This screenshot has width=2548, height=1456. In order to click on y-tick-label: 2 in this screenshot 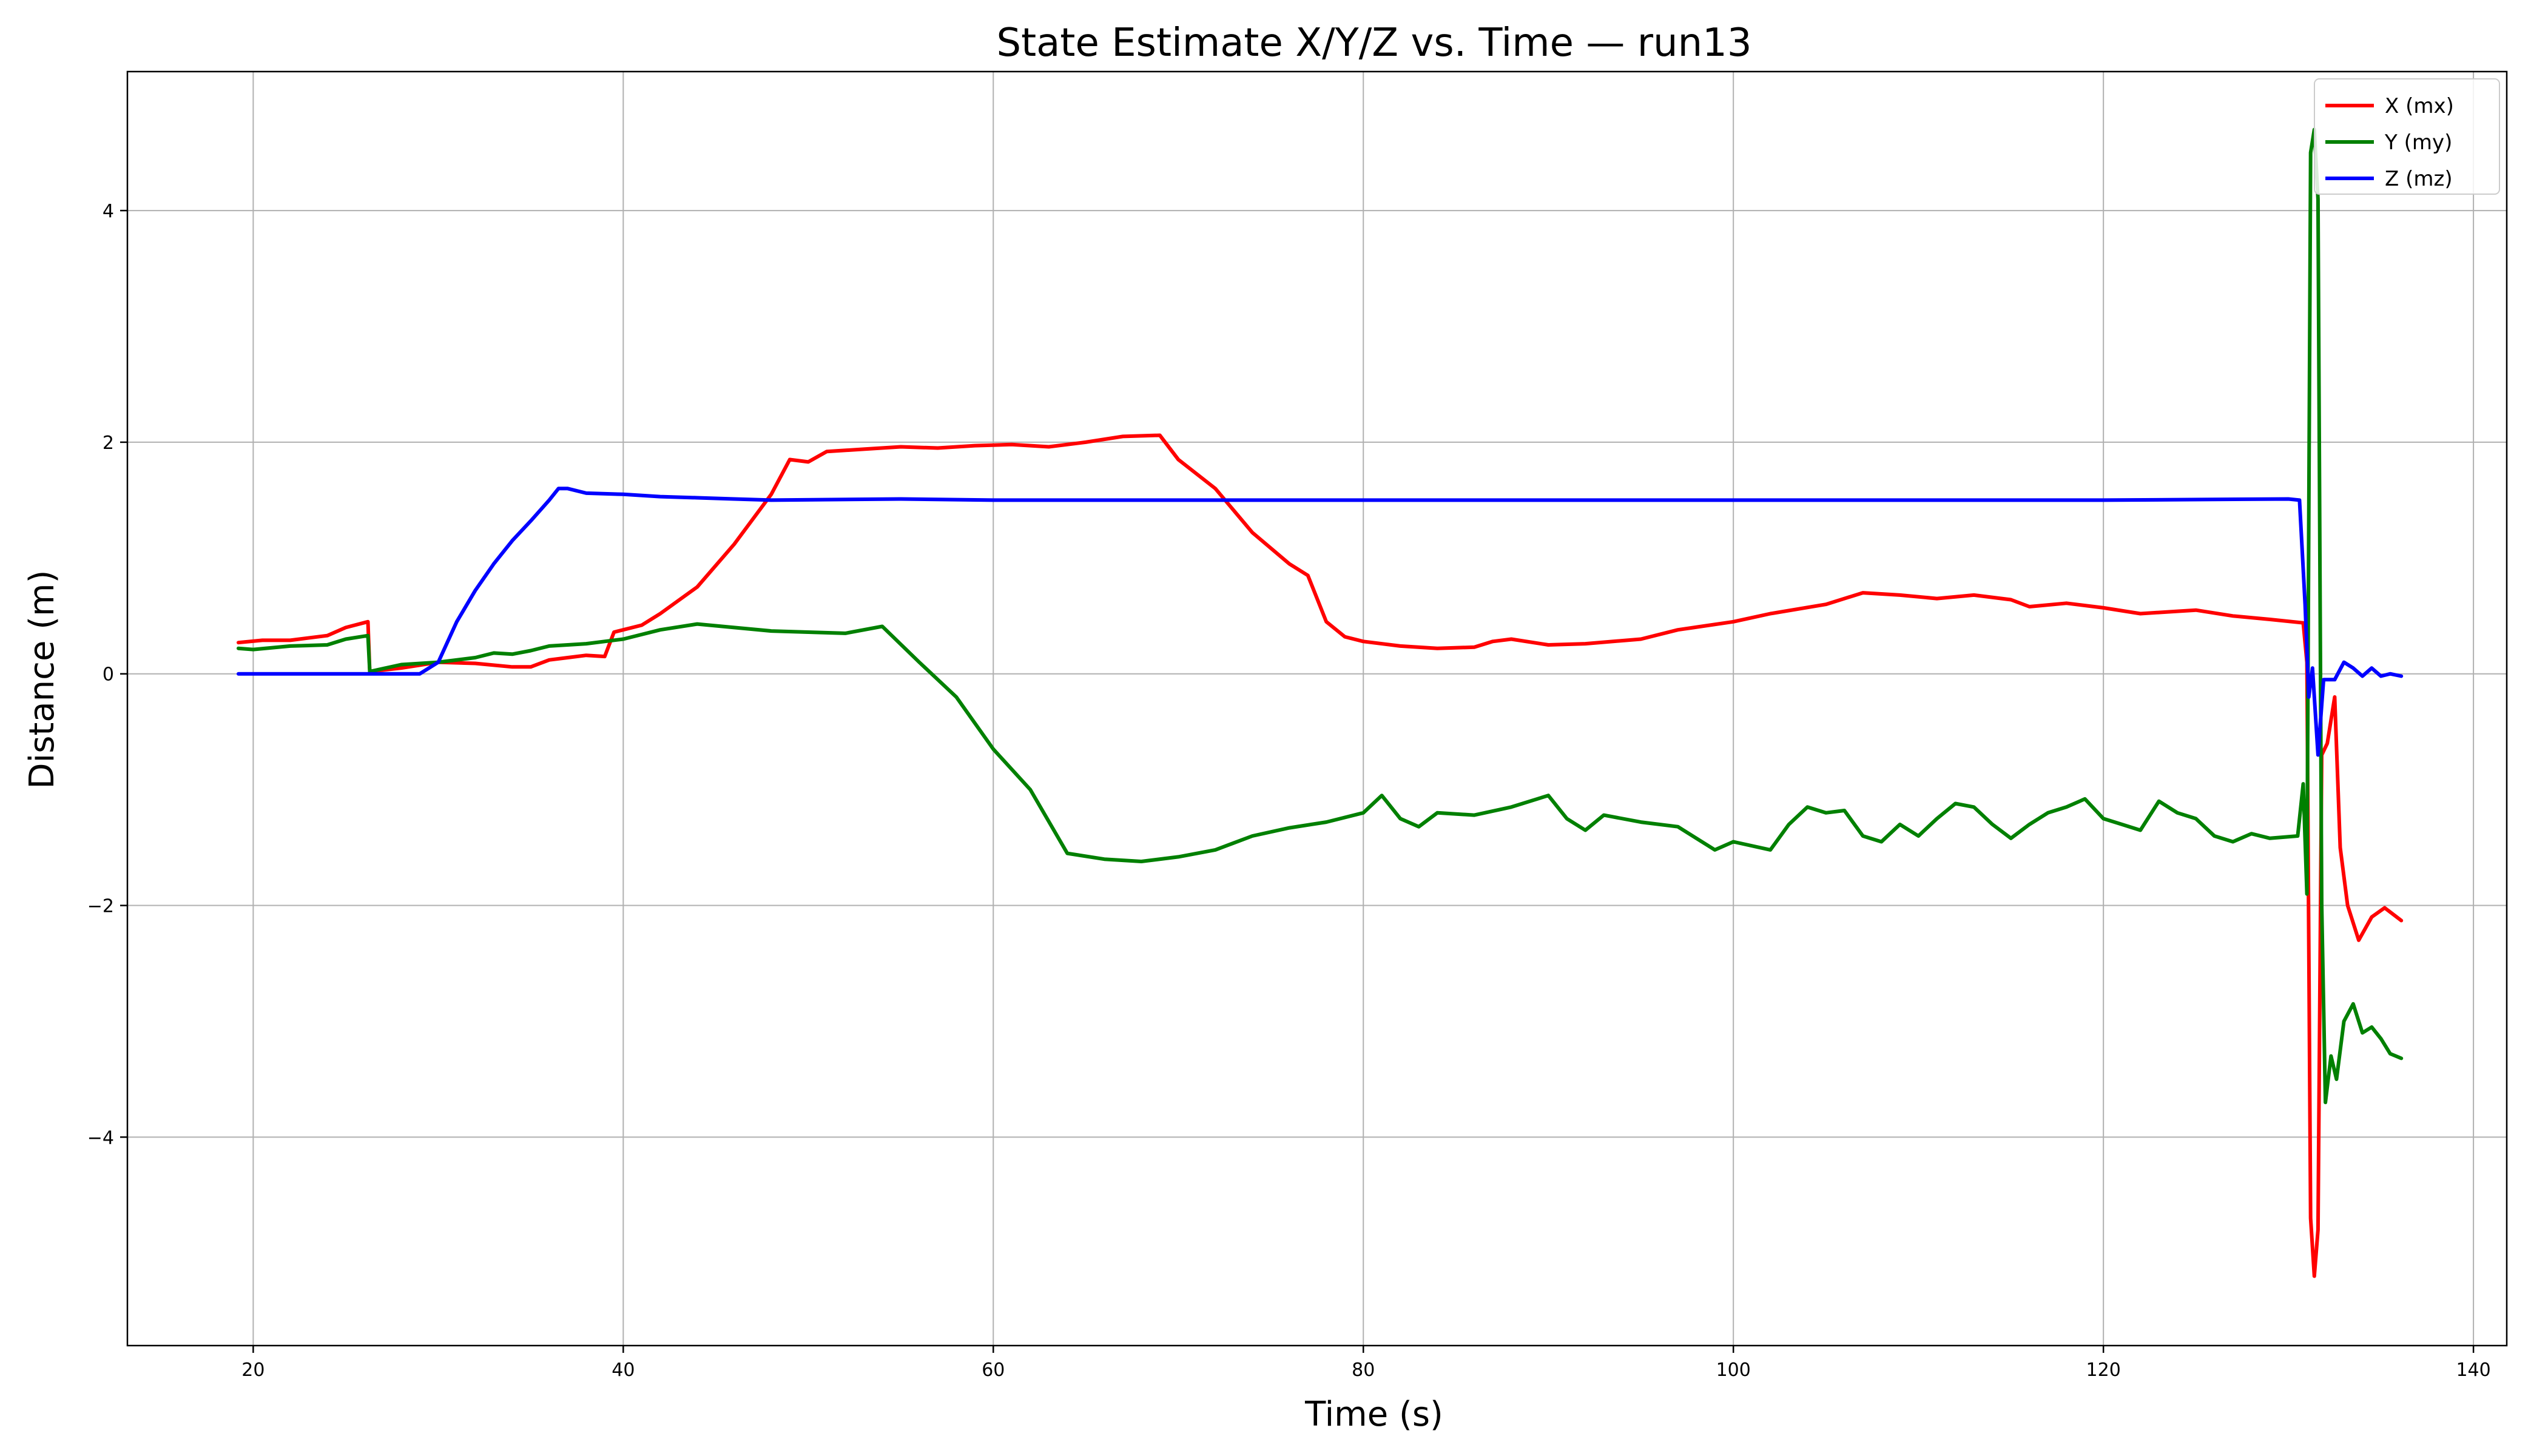, I will do `click(108, 443)`.